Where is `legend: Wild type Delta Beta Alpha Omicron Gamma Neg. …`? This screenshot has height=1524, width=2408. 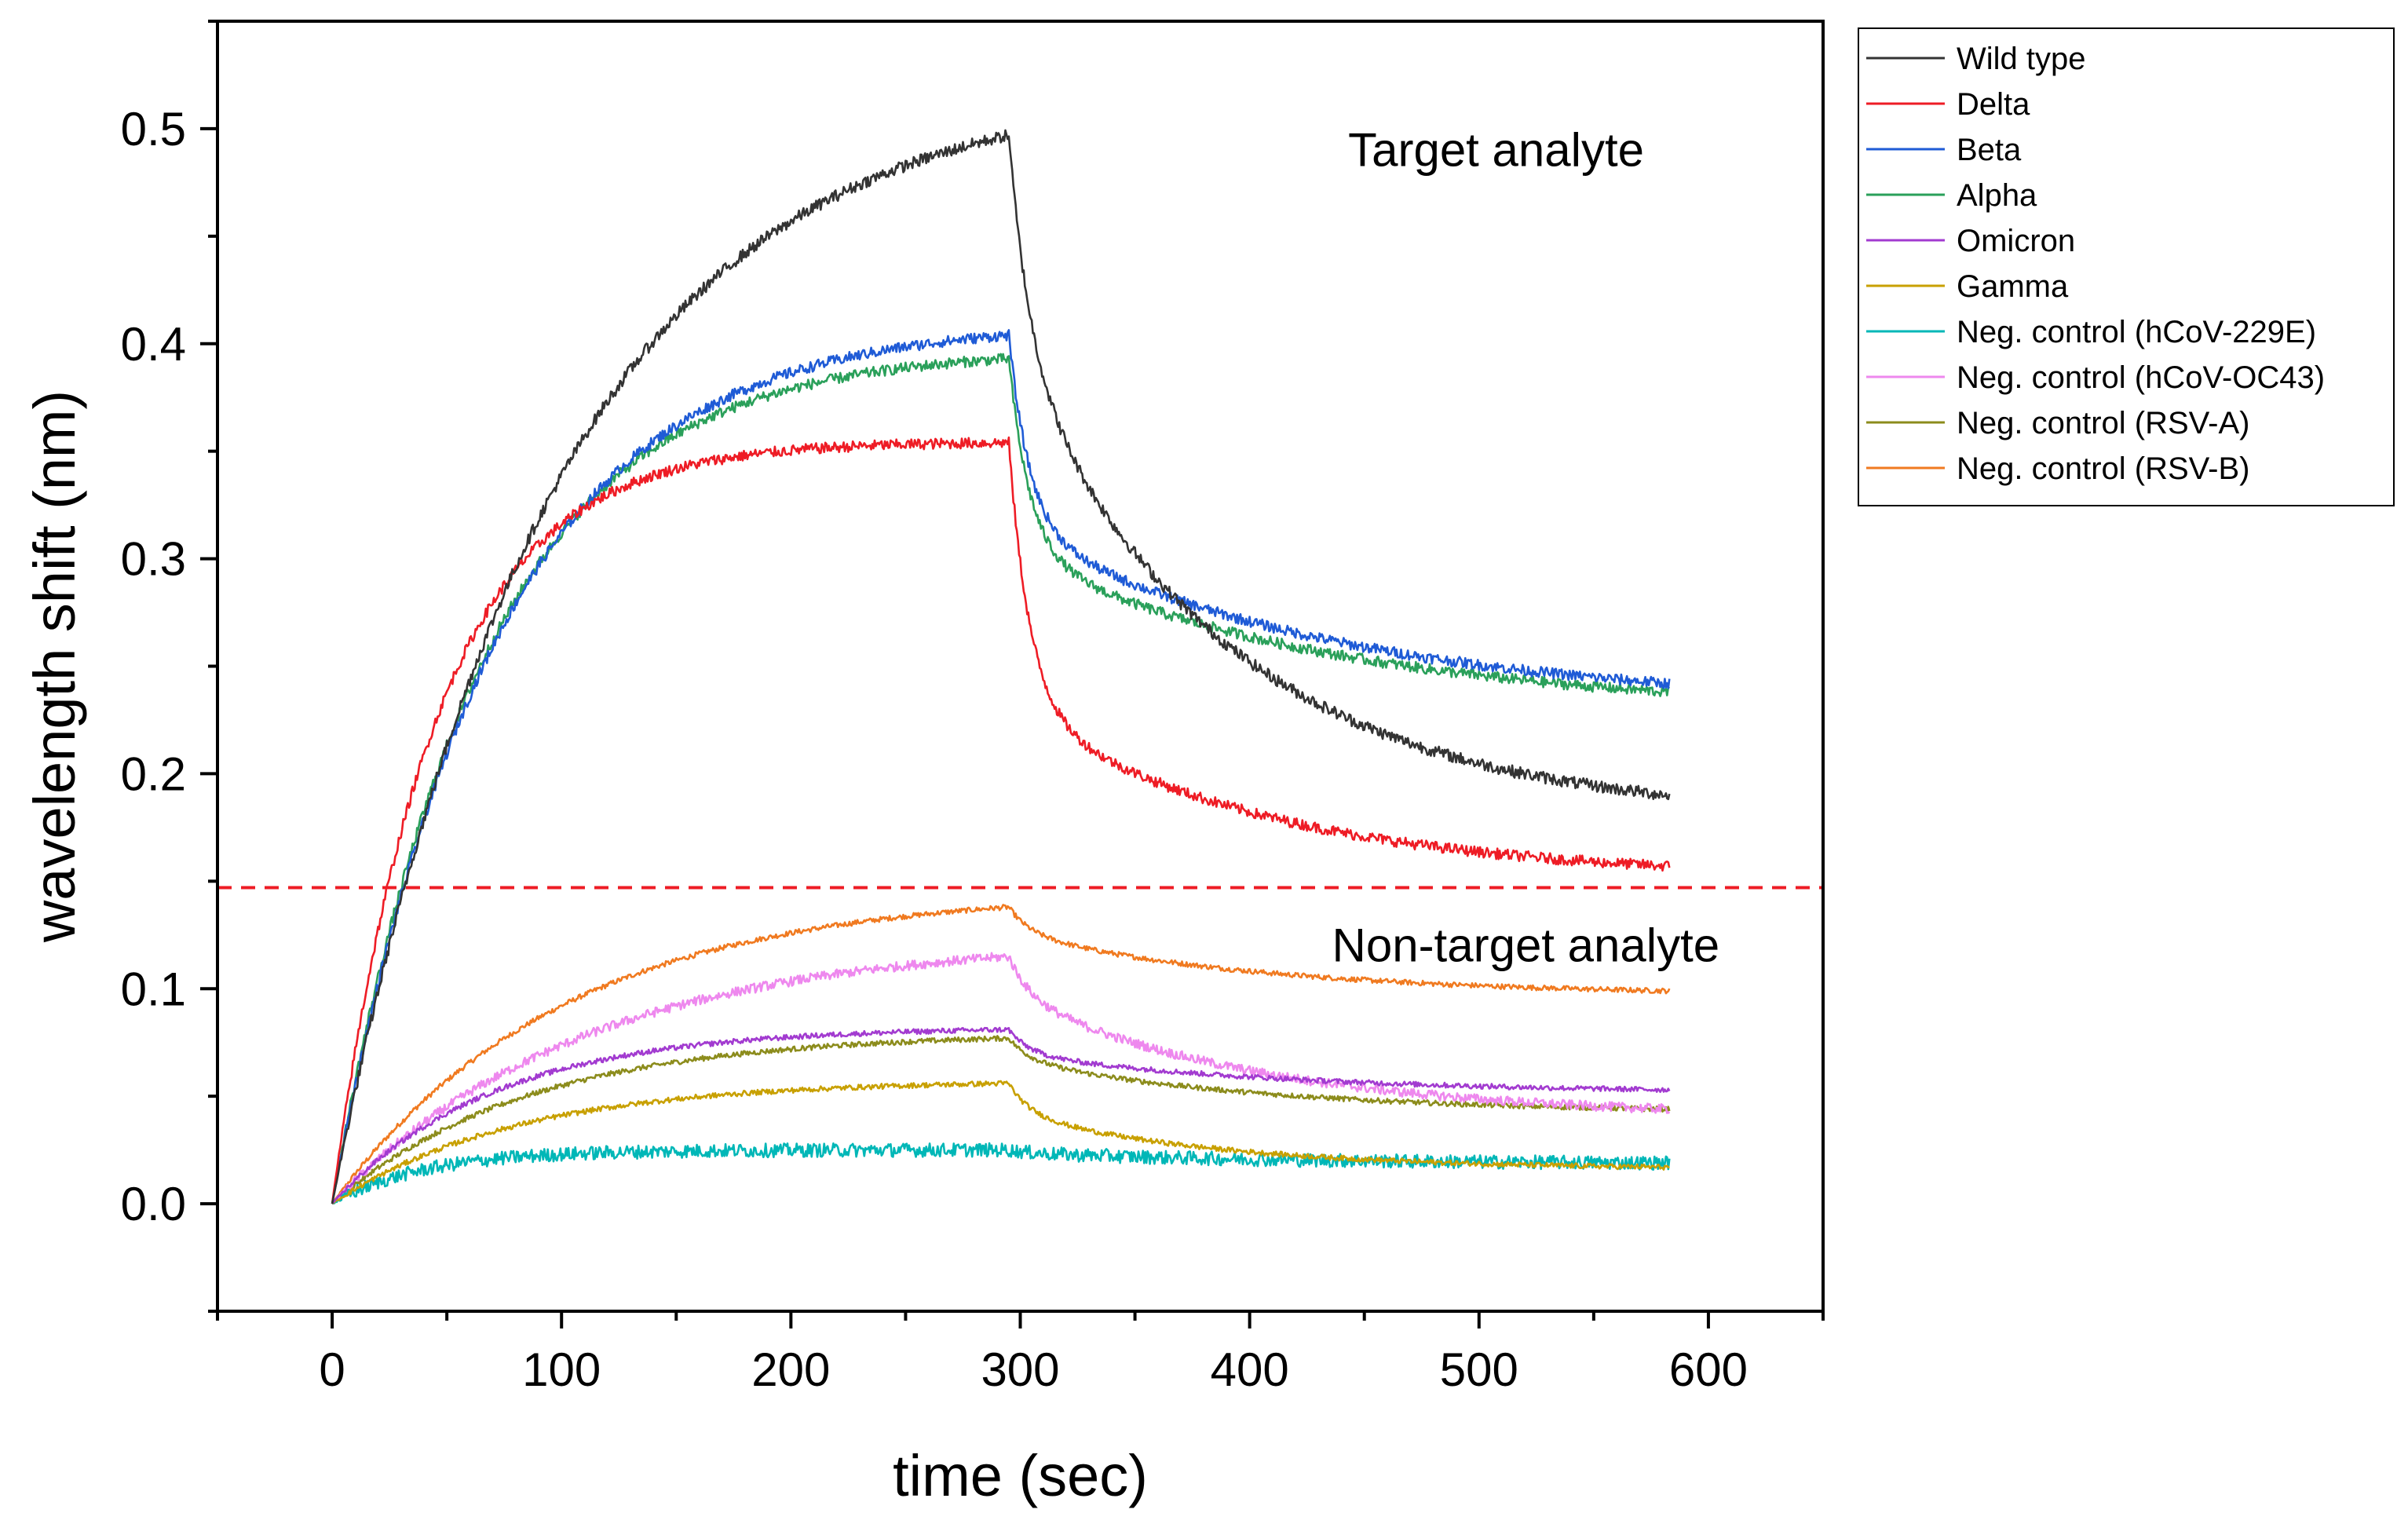
legend: Wild type Delta Beta Alpha Omicron Gamma Neg. … is located at coordinates (2126, 266).